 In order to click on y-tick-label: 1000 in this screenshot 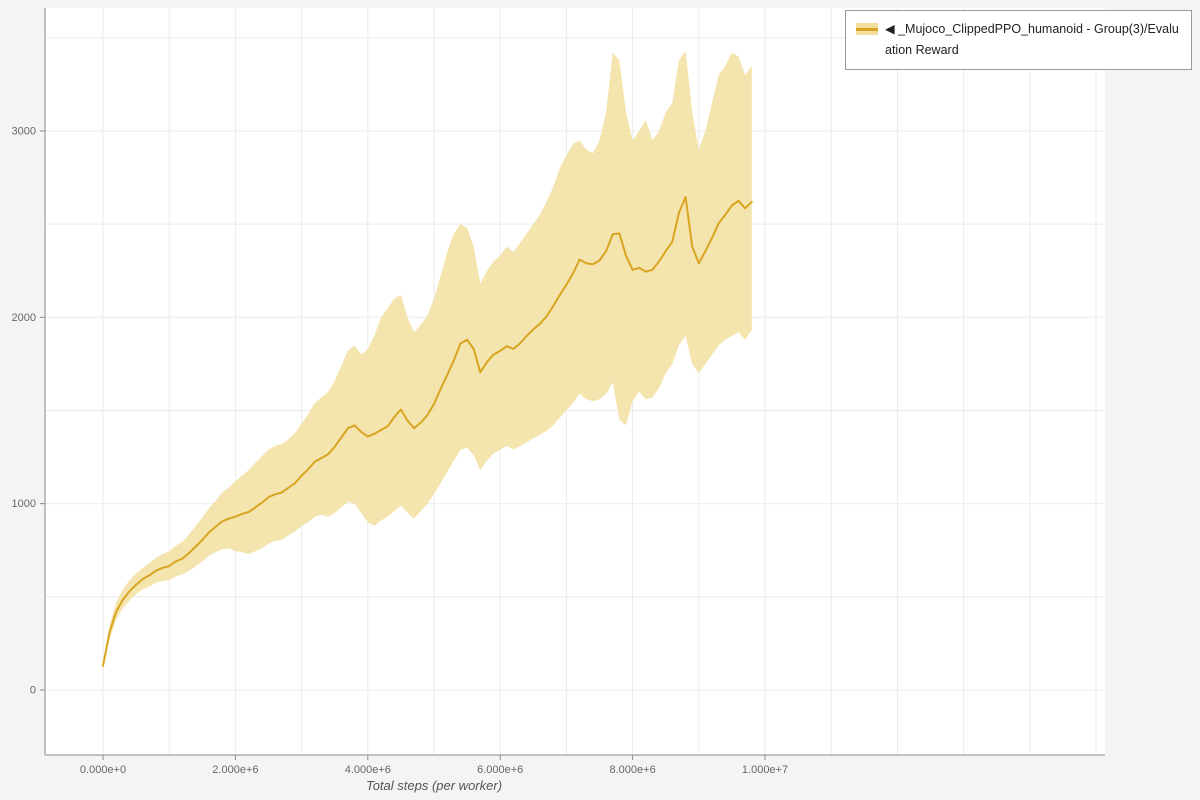, I will do `click(24, 504)`.